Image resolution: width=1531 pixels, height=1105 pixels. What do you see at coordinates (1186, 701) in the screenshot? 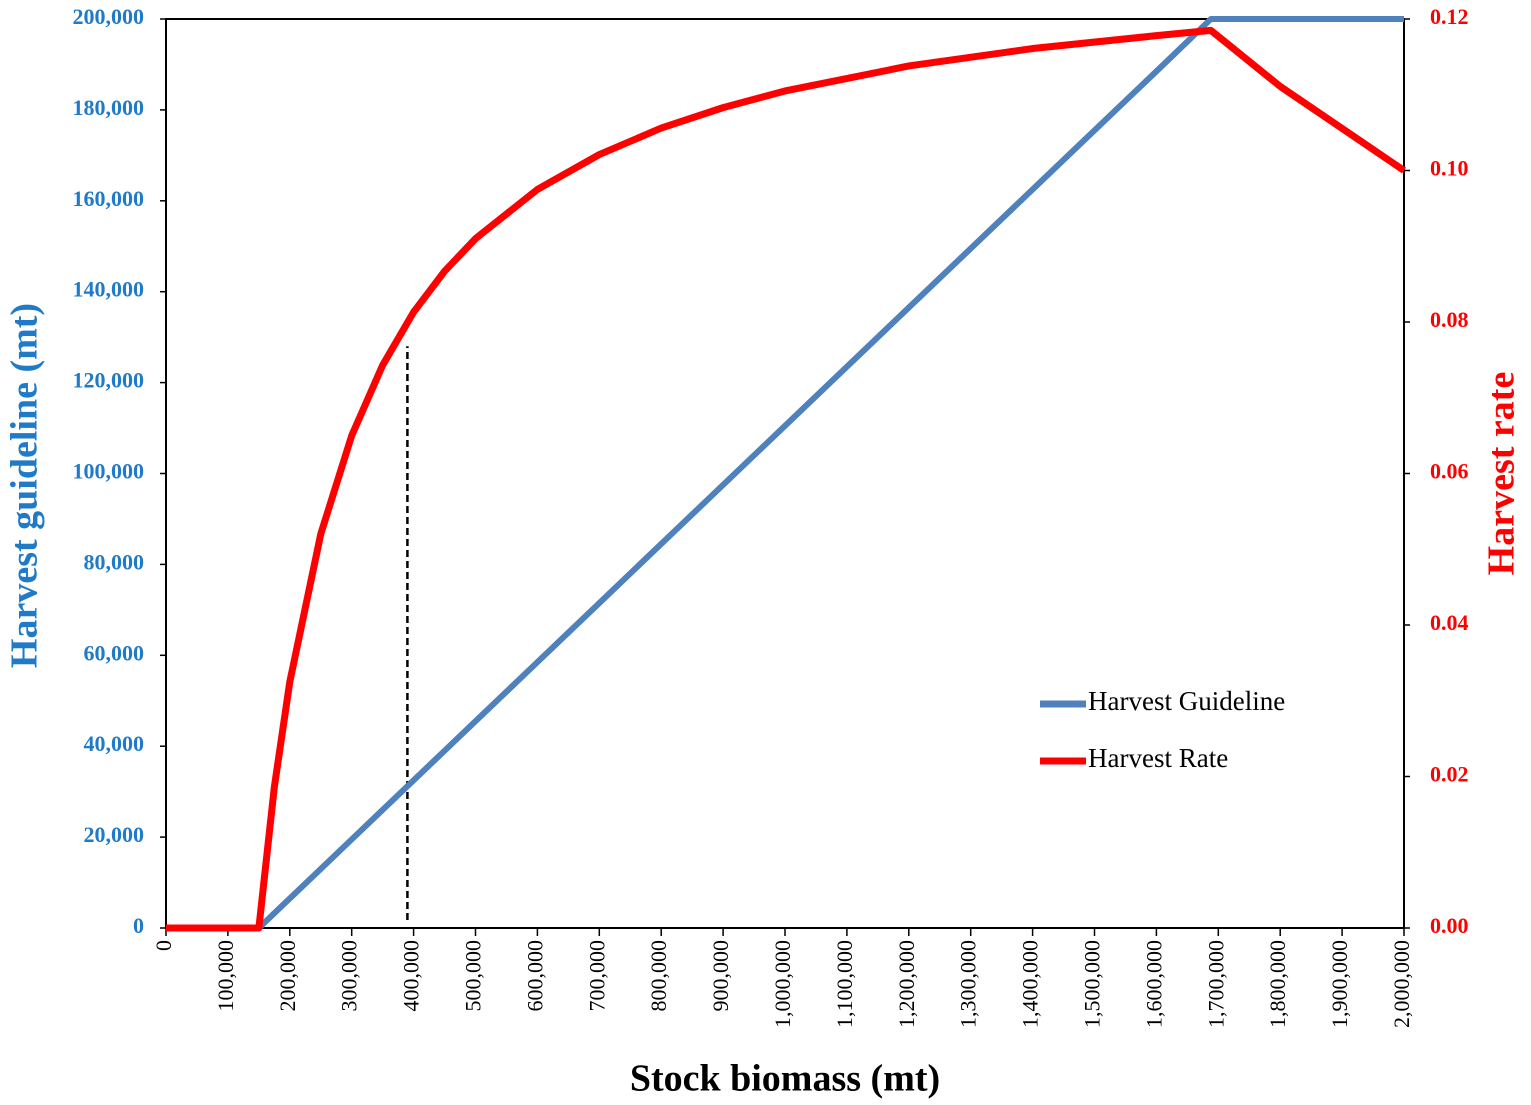
I see `legend-label: Harvest Guideline` at bounding box center [1186, 701].